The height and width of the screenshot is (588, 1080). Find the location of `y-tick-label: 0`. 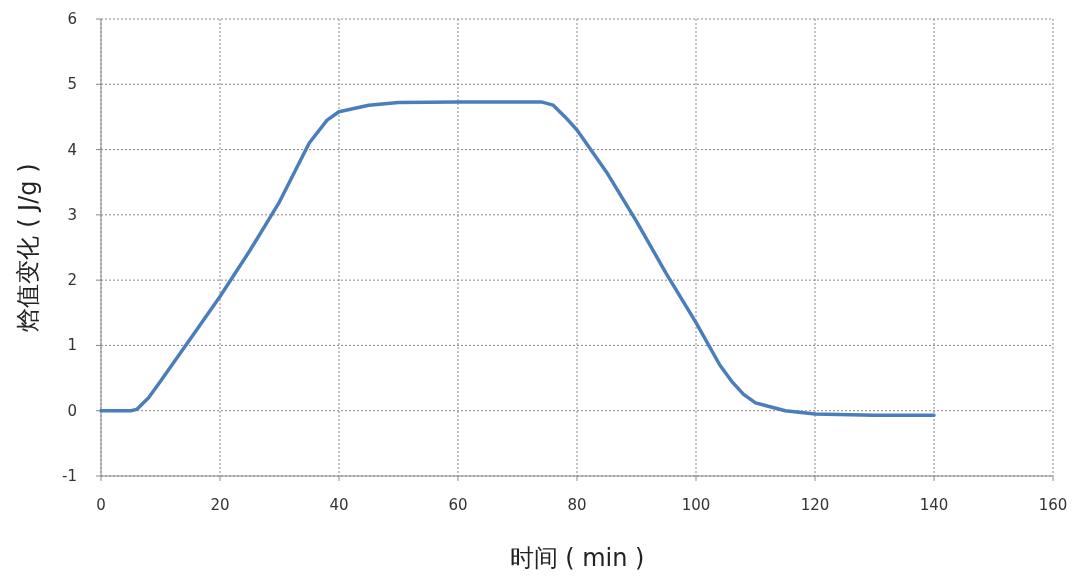

y-tick-label: 0 is located at coordinates (72, 410).